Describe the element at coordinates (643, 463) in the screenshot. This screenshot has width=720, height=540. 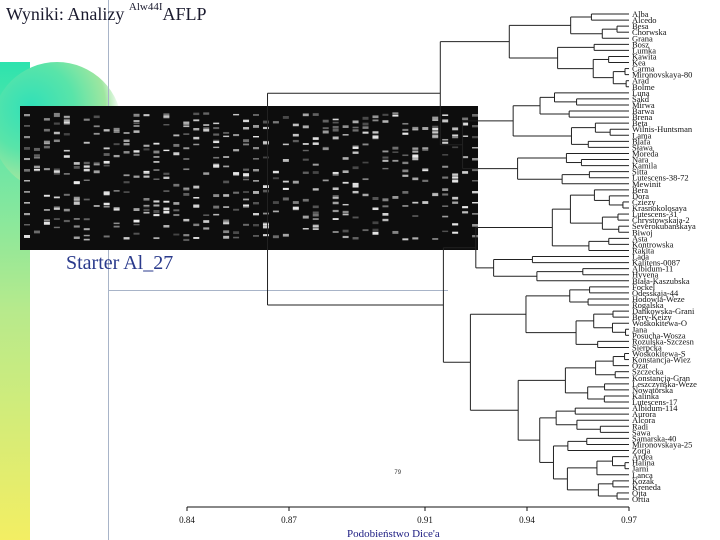
I see `leaf-label: Halina` at that location.